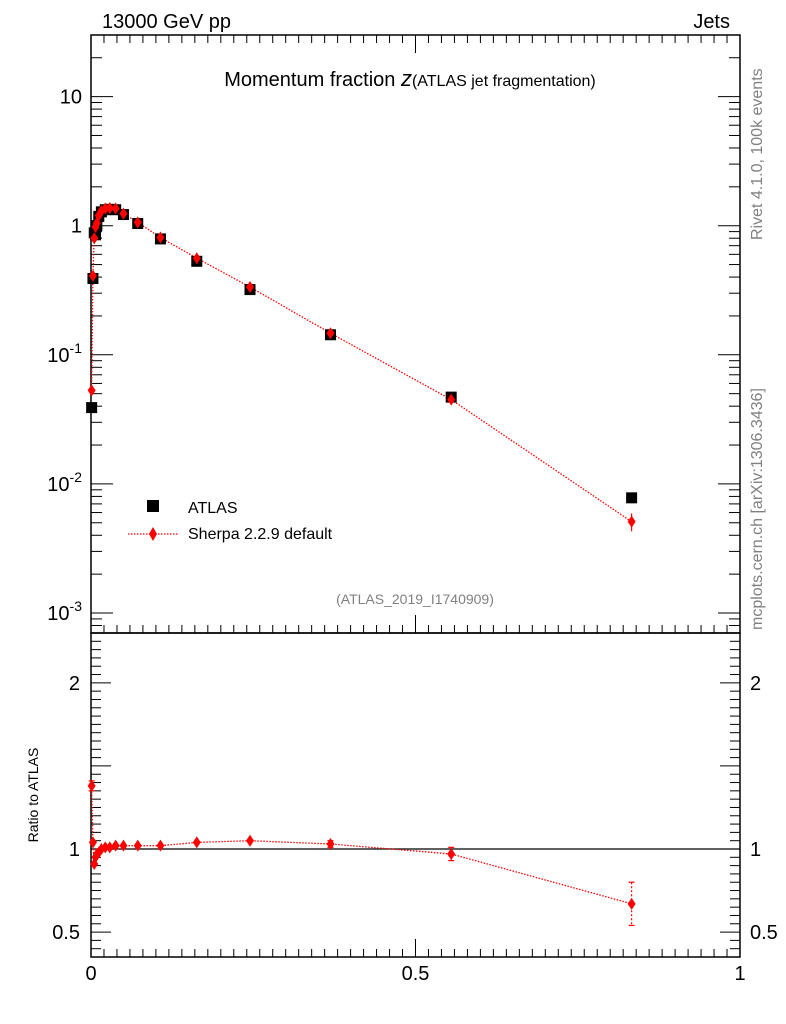 The height and width of the screenshot is (1024, 786). Describe the element at coordinates (406, 78) in the screenshot. I see `title-z: z` at that location.